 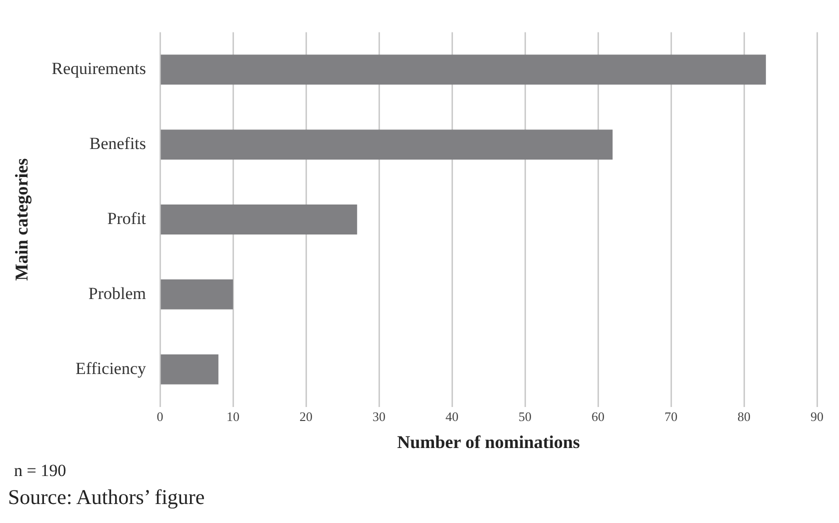 What do you see at coordinates (117, 144) in the screenshot?
I see `y-tick-label: Benefits` at bounding box center [117, 144].